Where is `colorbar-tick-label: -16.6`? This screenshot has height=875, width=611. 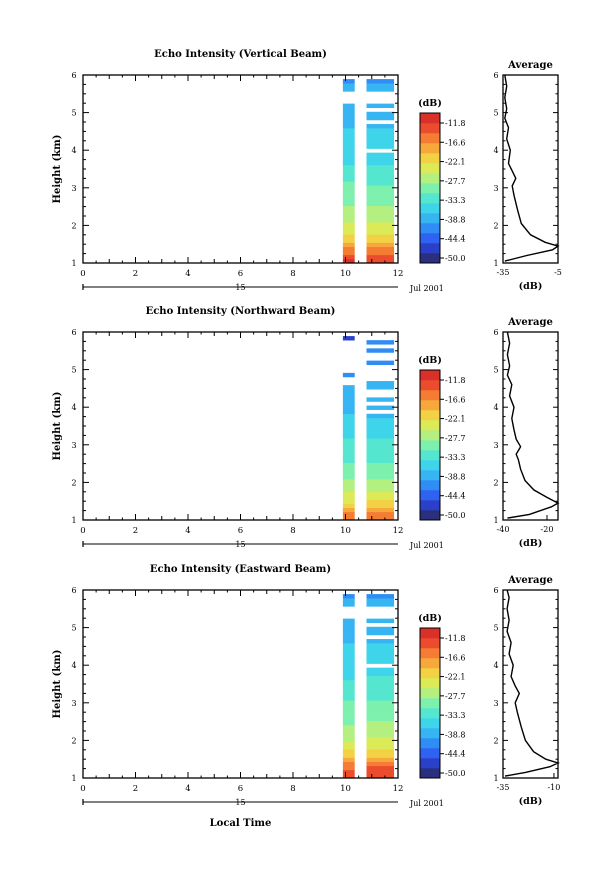
colorbar-tick-label: -16.6 is located at coordinates (455, 142).